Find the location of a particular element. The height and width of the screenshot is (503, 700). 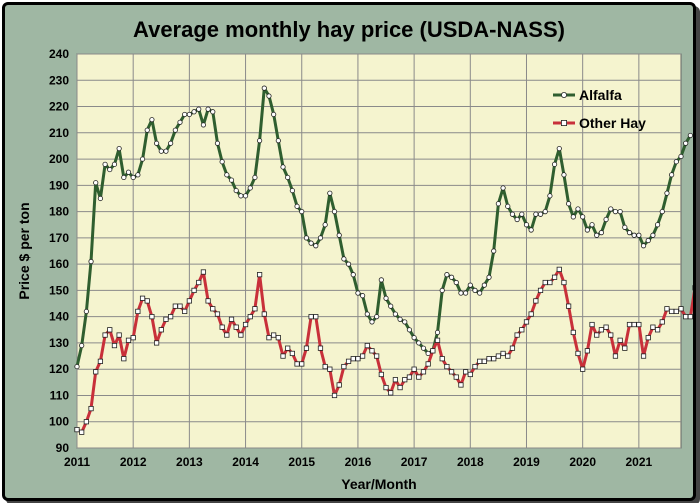

x-tick-label: 2013 is located at coordinates (189, 462).